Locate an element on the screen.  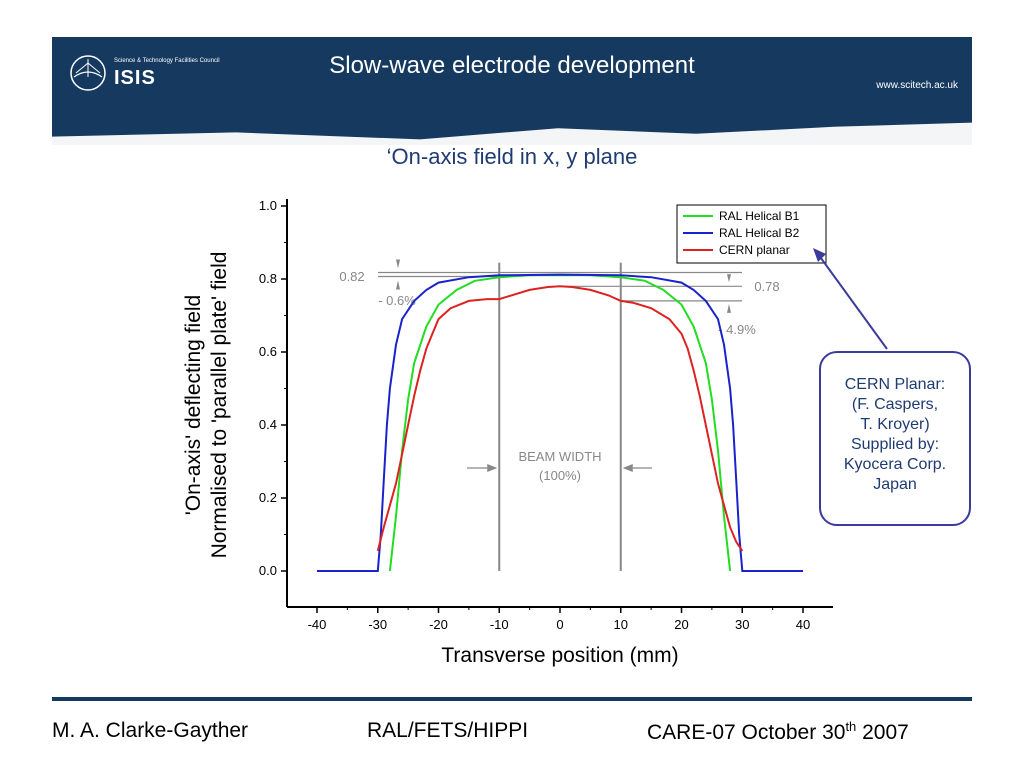
callout-line: (F. Caspers, is located at coordinates (895, 404).